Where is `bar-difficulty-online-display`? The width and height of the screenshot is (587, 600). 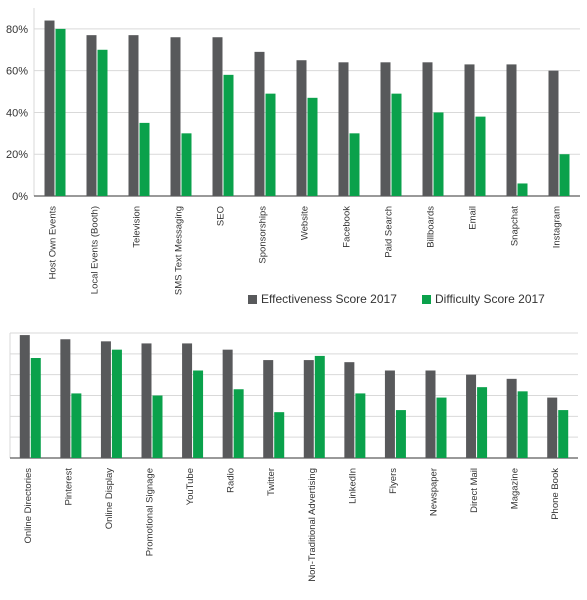 bar-difficulty-online-display is located at coordinates (116, 403).